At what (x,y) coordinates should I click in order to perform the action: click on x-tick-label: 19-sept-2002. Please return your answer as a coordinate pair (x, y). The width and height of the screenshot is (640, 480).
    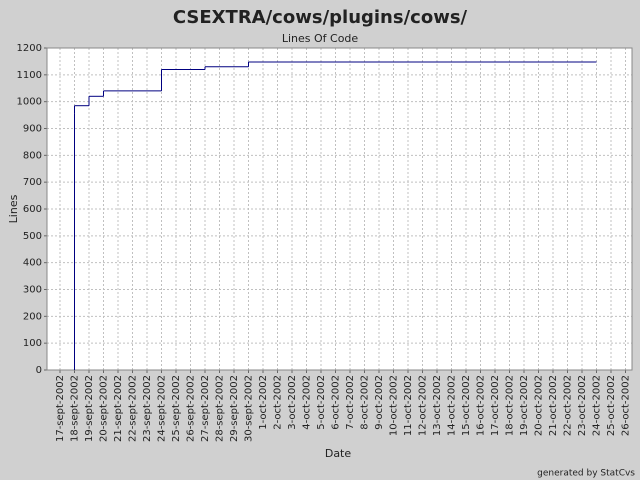
    Looking at the image, I should click on (89, 408).